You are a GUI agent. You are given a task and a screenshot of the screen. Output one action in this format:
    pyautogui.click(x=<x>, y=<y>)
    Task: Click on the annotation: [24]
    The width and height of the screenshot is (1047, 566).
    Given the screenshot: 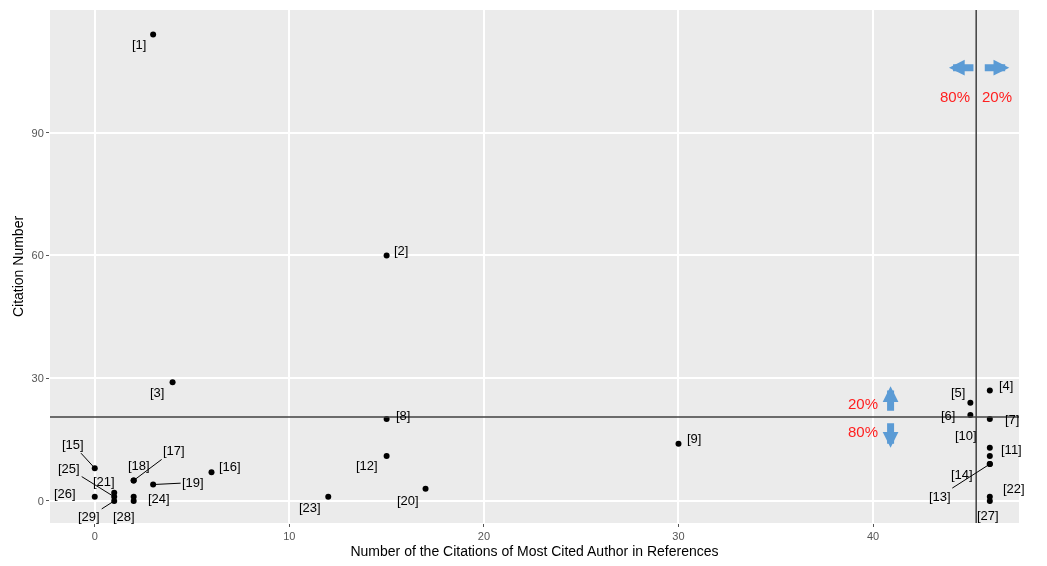 What is the action you would take?
    pyautogui.click(x=159, y=498)
    